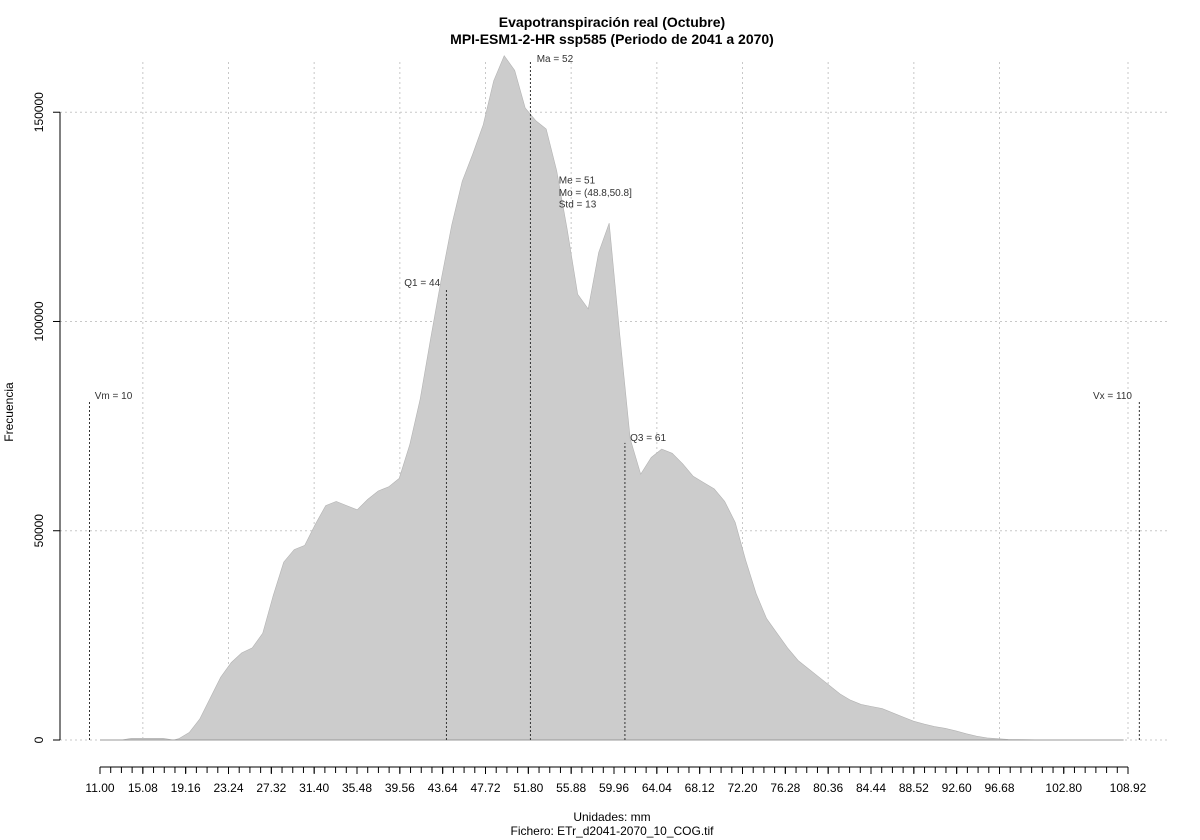  Describe the element at coordinates (700, 788) in the screenshot. I see `x-tick-label: 68.12` at that location.